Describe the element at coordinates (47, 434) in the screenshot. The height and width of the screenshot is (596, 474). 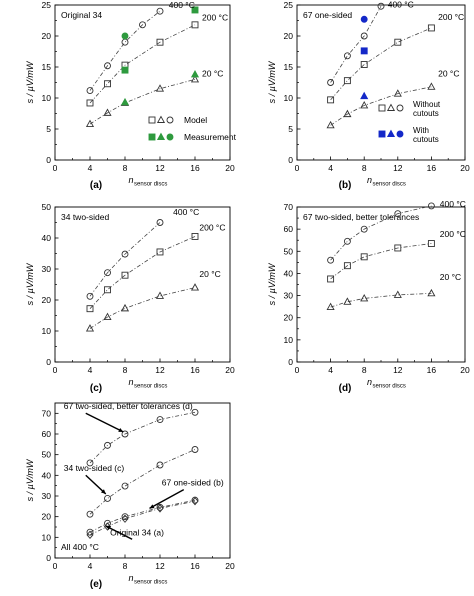
I see `y-tick-label: 60` at that location.